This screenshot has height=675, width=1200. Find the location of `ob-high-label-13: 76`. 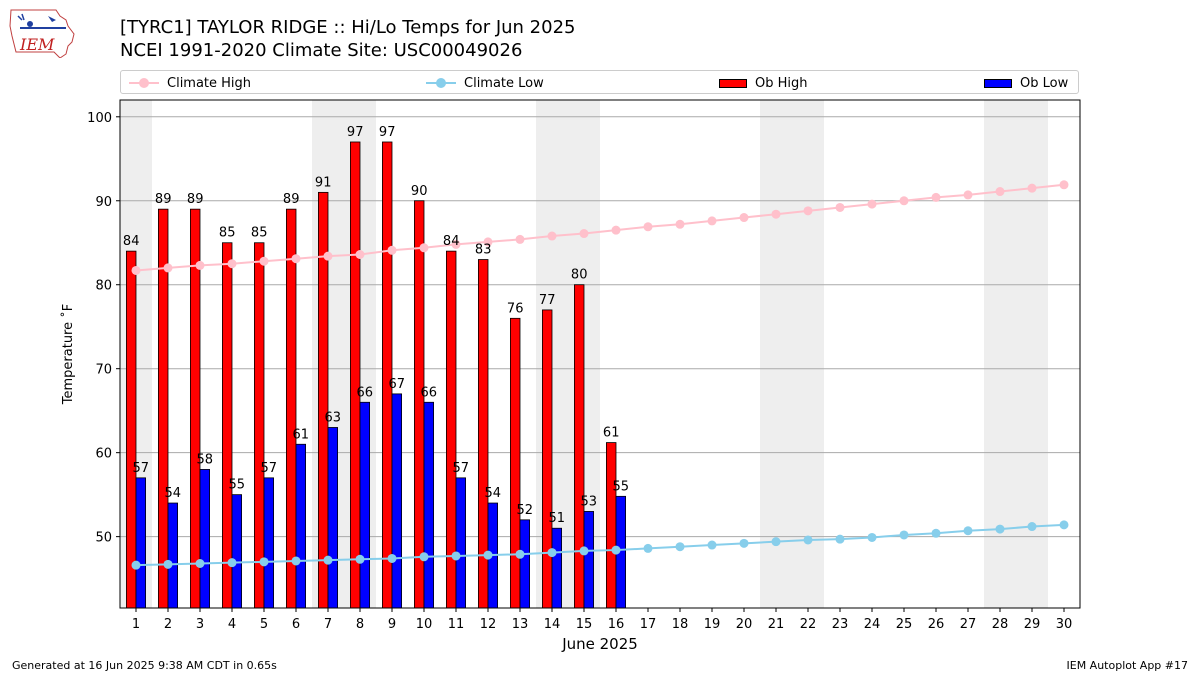

ob-high-label-13: 76 is located at coordinates (515, 308).